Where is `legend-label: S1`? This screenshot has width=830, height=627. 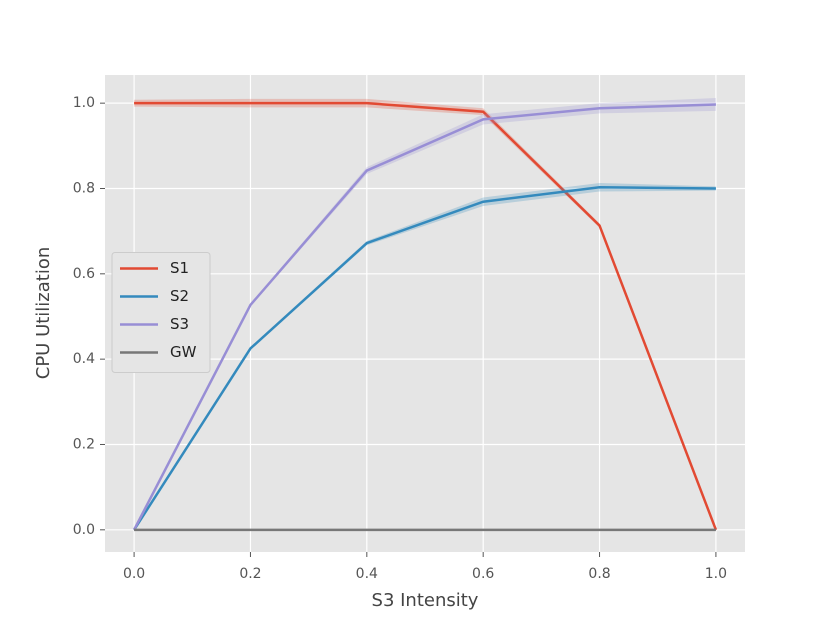
legend-label: S1 is located at coordinates (179, 268).